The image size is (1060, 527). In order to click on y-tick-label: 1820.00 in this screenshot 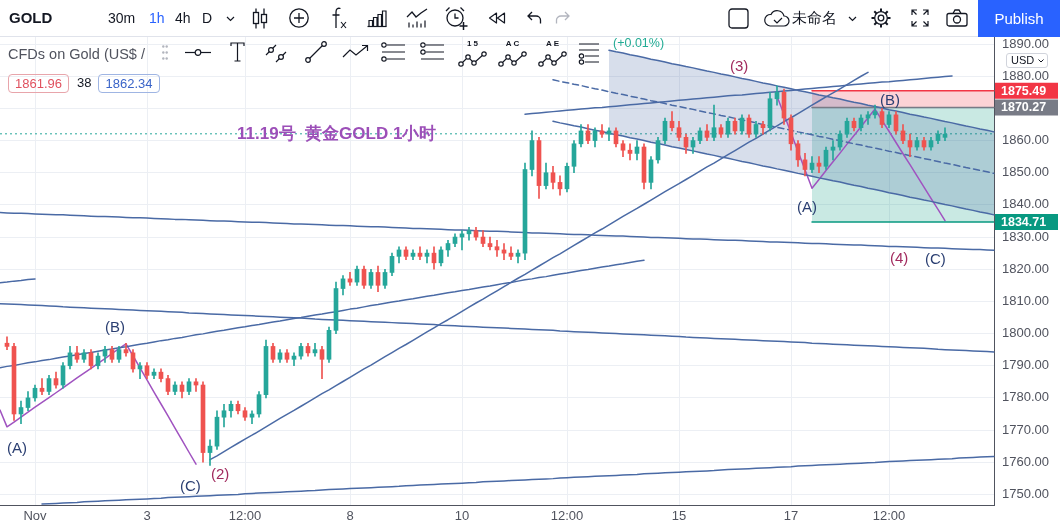, I will do `click(1025, 268)`.